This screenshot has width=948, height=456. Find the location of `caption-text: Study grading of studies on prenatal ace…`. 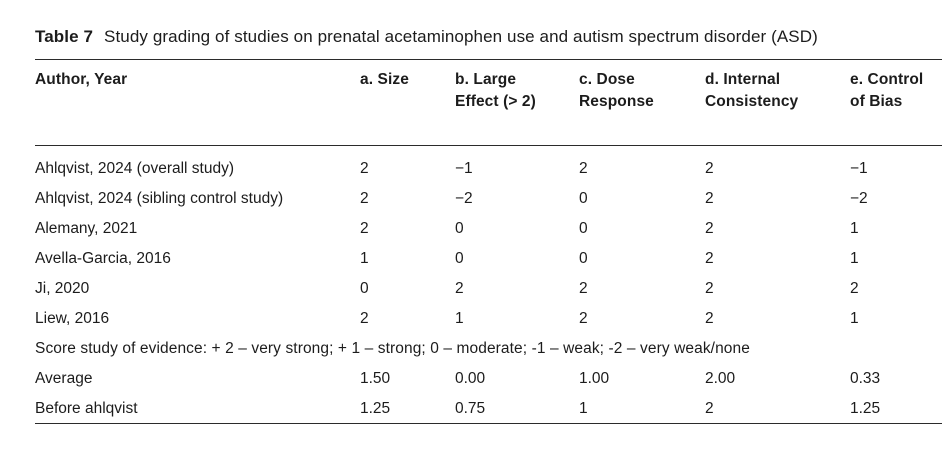

caption-text: Study grading of studies on prenatal ace… is located at coordinates (461, 36).